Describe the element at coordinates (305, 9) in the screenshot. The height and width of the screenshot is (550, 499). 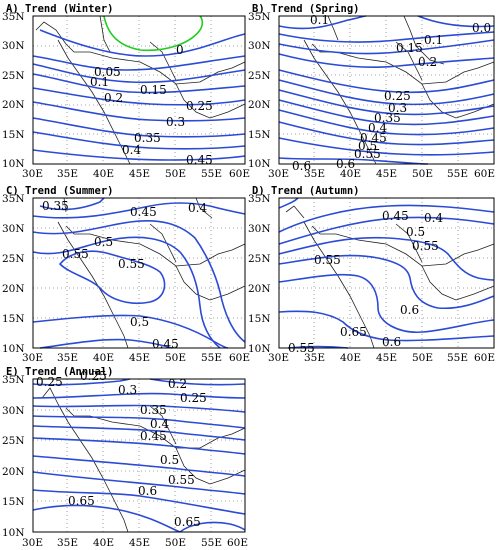
I see `panel-title: B) Trend (Spring)` at that location.